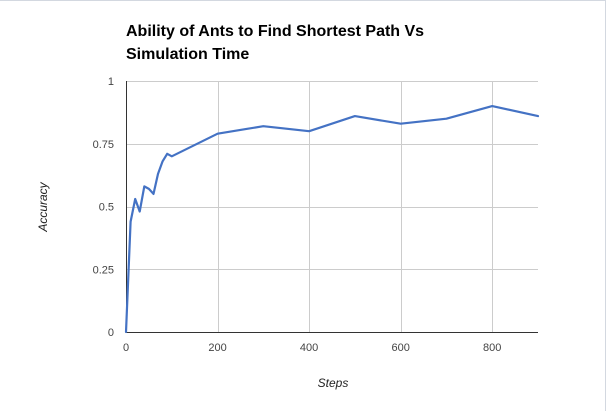 Image resolution: width=606 pixels, height=412 pixels. What do you see at coordinates (111, 333) in the screenshot?
I see `y-tick-label: 0` at bounding box center [111, 333].